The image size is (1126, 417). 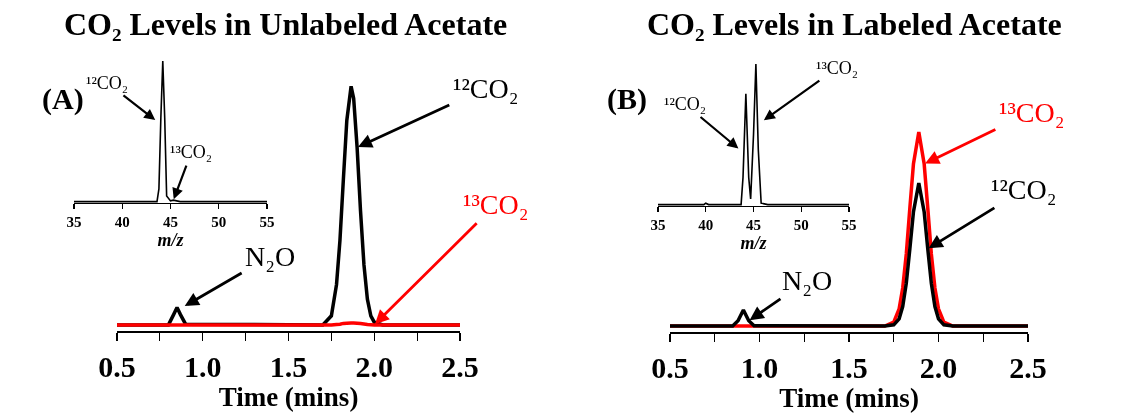 What do you see at coordinates (63, 99) in the screenshot?
I see `annotation: (A)` at bounding box center [63, 99].